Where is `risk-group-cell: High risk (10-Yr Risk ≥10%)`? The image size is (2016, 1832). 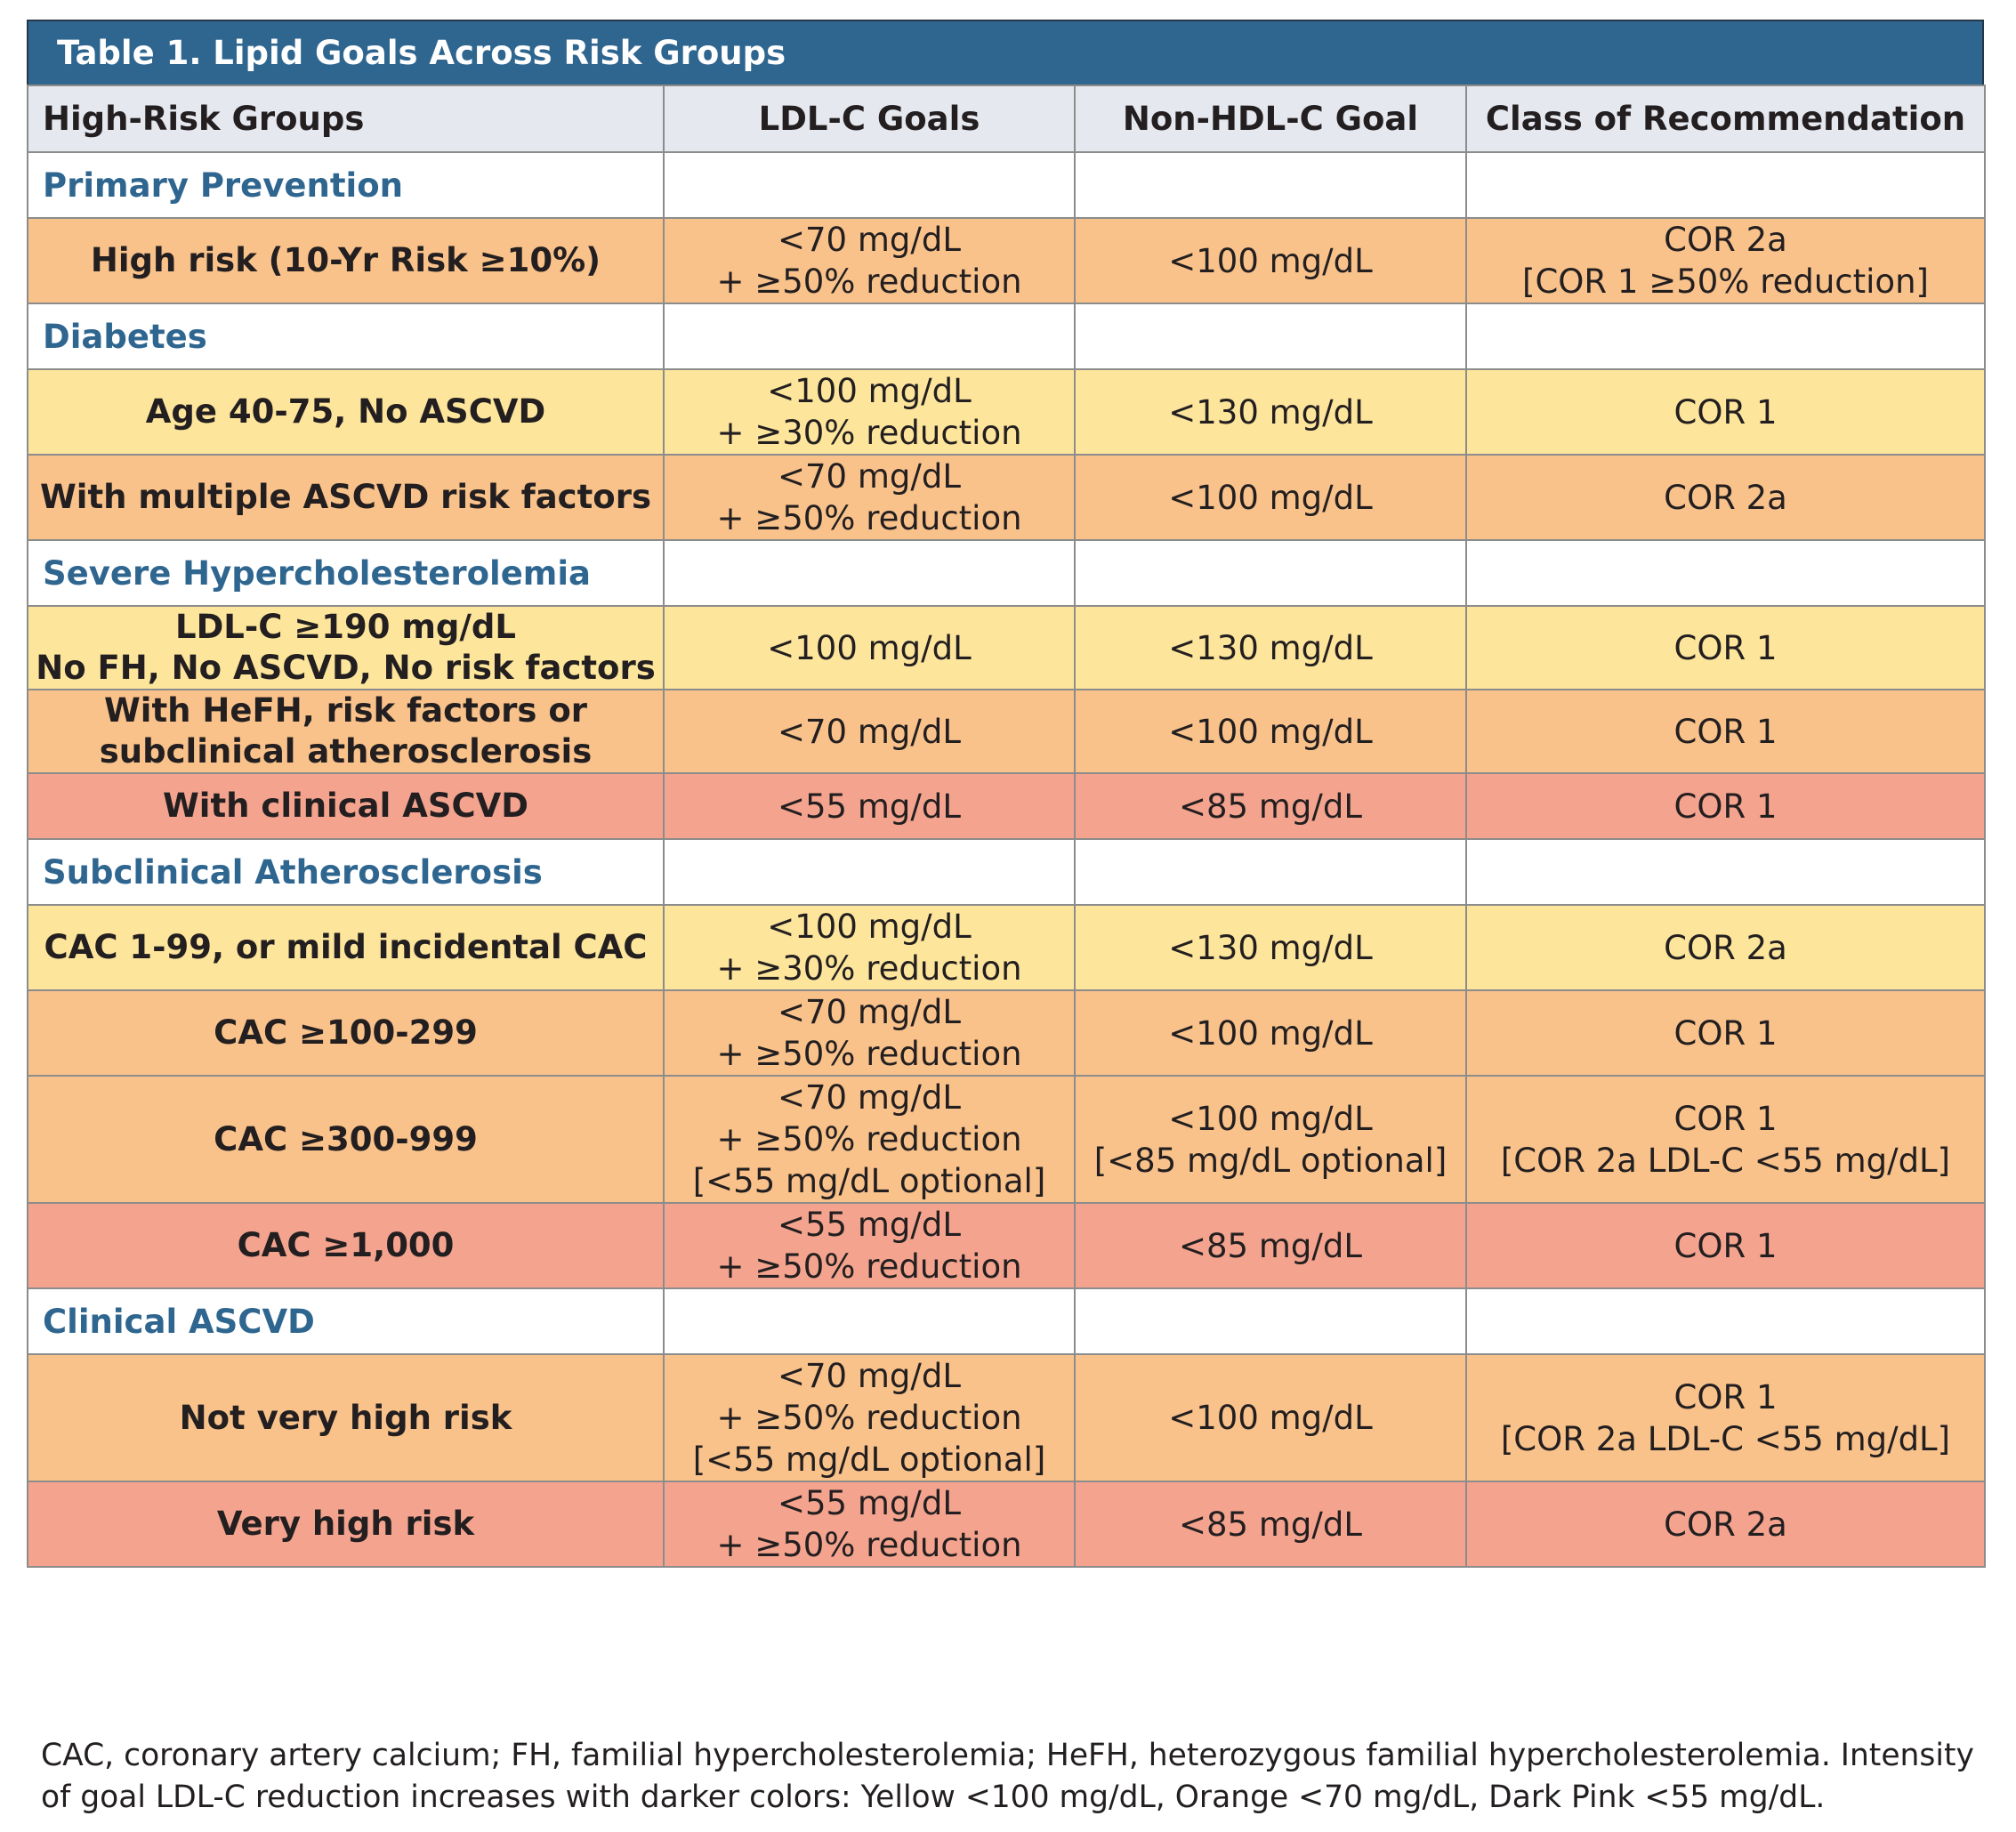
risk-group-cell: High risk (10-Yr Risk ≥10%) is located at coordinates (346, 260).